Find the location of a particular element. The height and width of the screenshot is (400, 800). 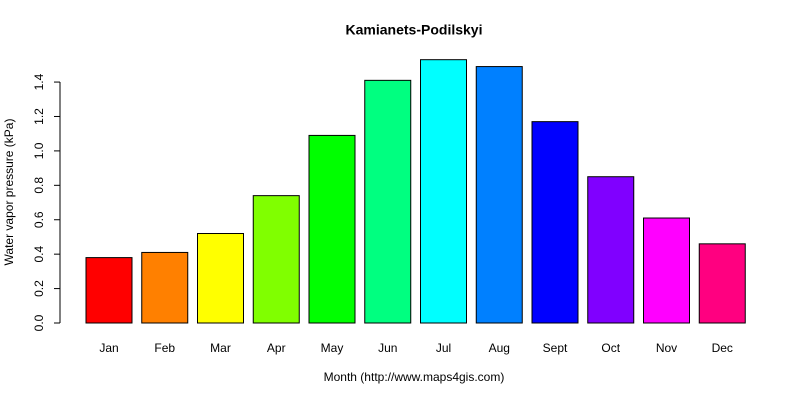

y-tick-label: 0.6 is located at coordinates (39, 219).